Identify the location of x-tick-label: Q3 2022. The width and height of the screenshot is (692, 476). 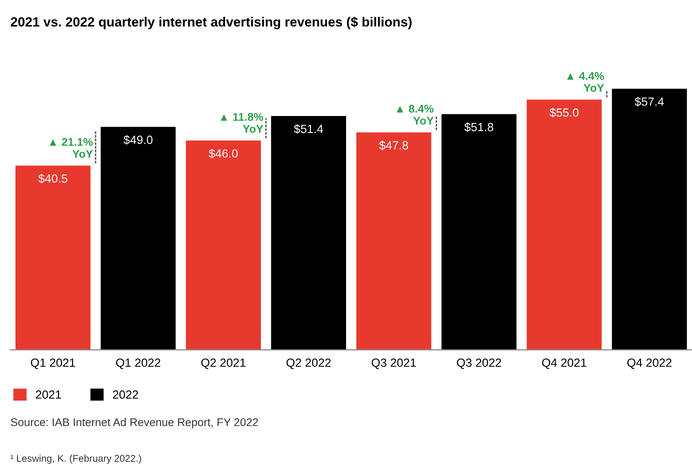
(479, 363).